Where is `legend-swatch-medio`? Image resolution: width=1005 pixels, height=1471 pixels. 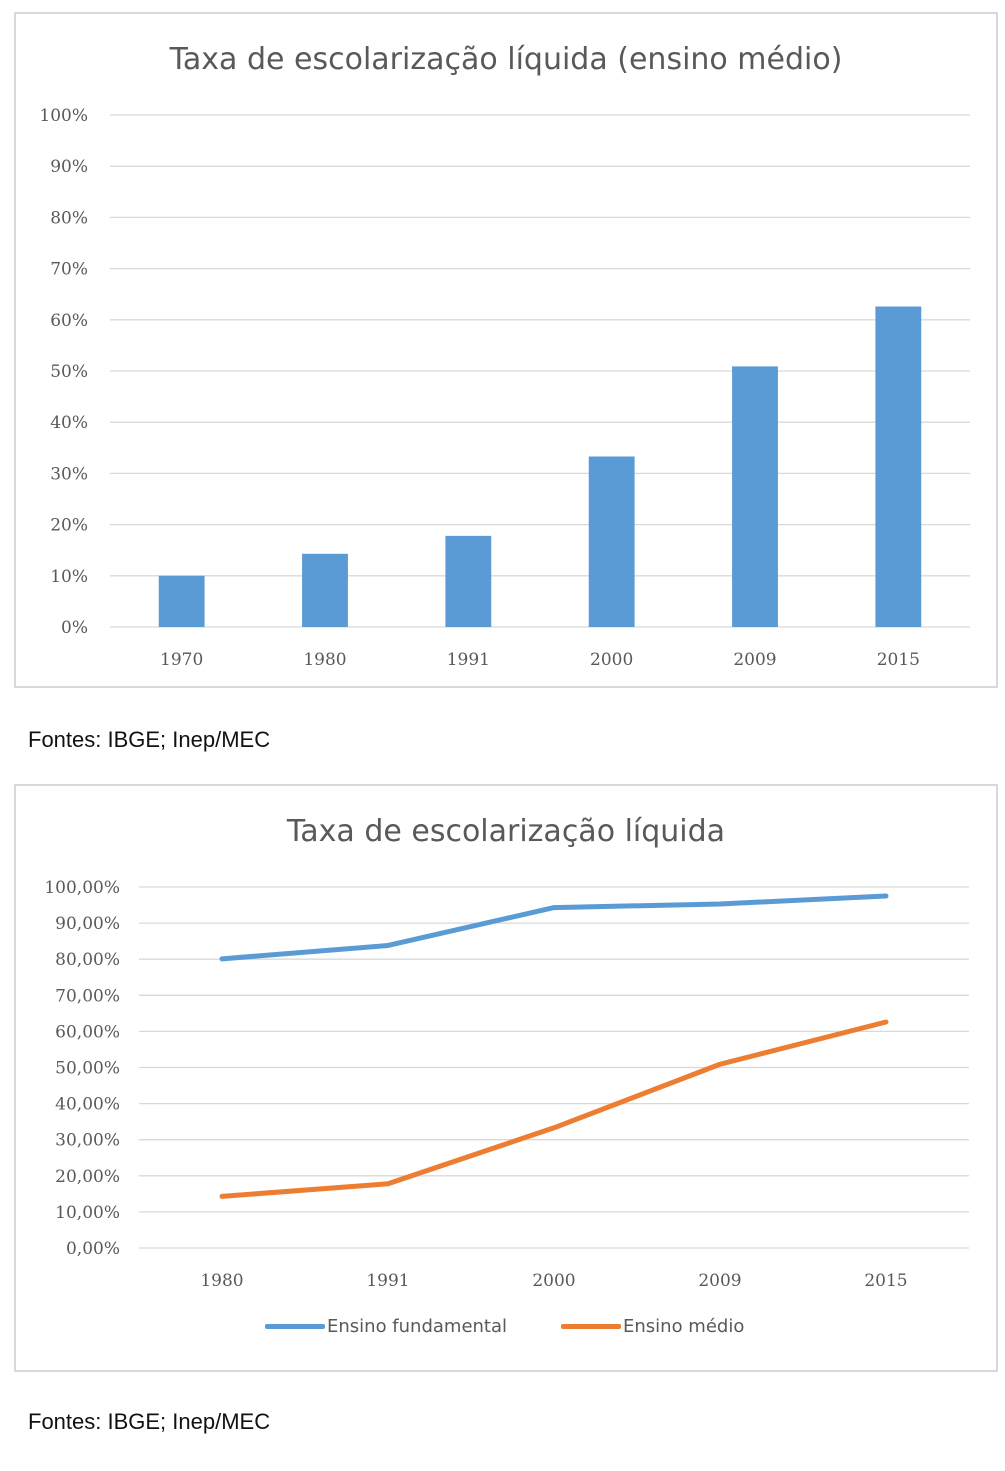 legend-swatch-medio is located at coordinates (591, 1326).